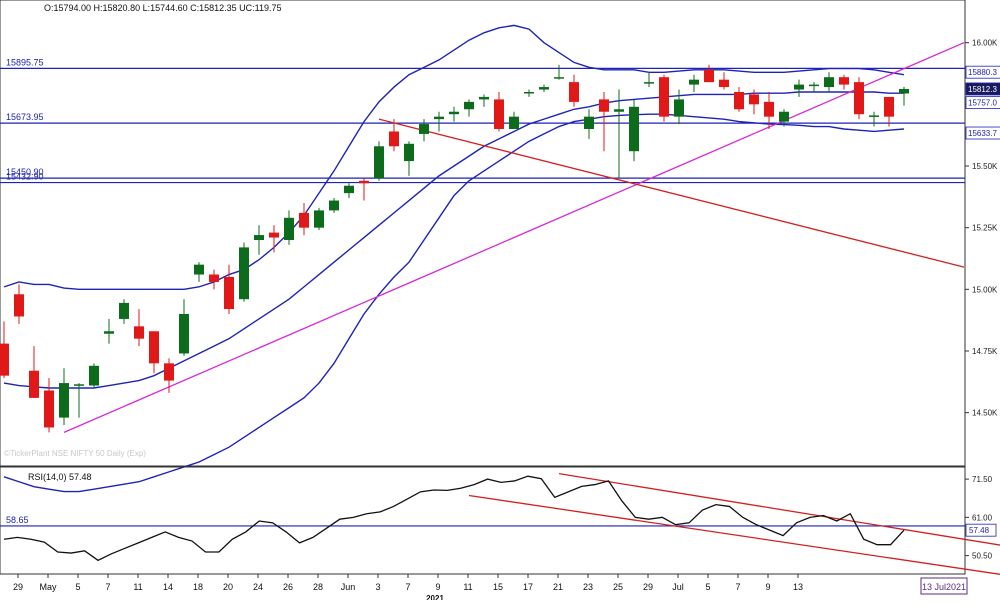 Image resolution: width=1000 pixels, height=605 pixels. I want to click on x-tick-label: 11, so click(137, 587).